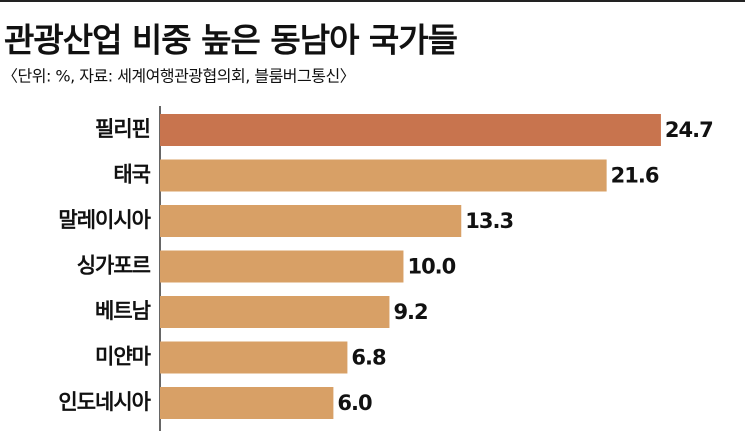 This screenshot has width=745, height=431. What do you see at coordinates (231, 40) in the screenshot?
I see `chart-title: 관광산업 비중 높은 동남아 국가들` at bounding box center [231, 40].